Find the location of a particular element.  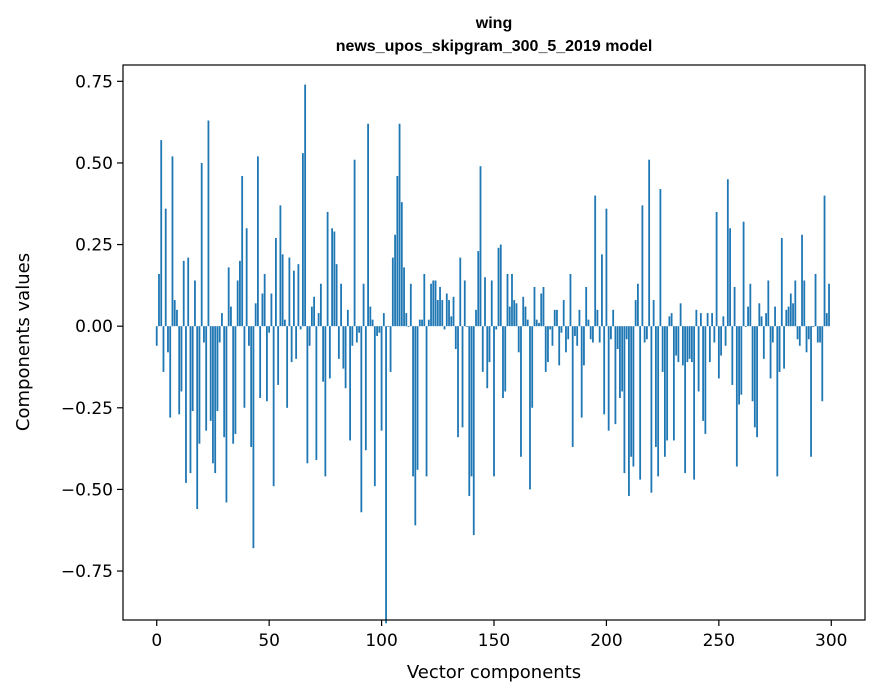

x-tick-label-0: 0 is located at coordinates (156, 641).